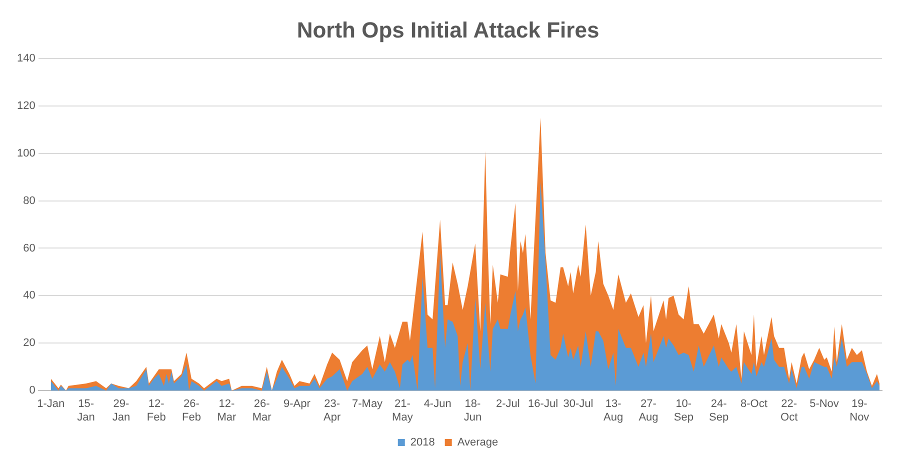 This screenshot has height=466, width=904. Describe the element at coordinates (26, 58) in the screenshot. I see `y-tick-label: 140` at that location.